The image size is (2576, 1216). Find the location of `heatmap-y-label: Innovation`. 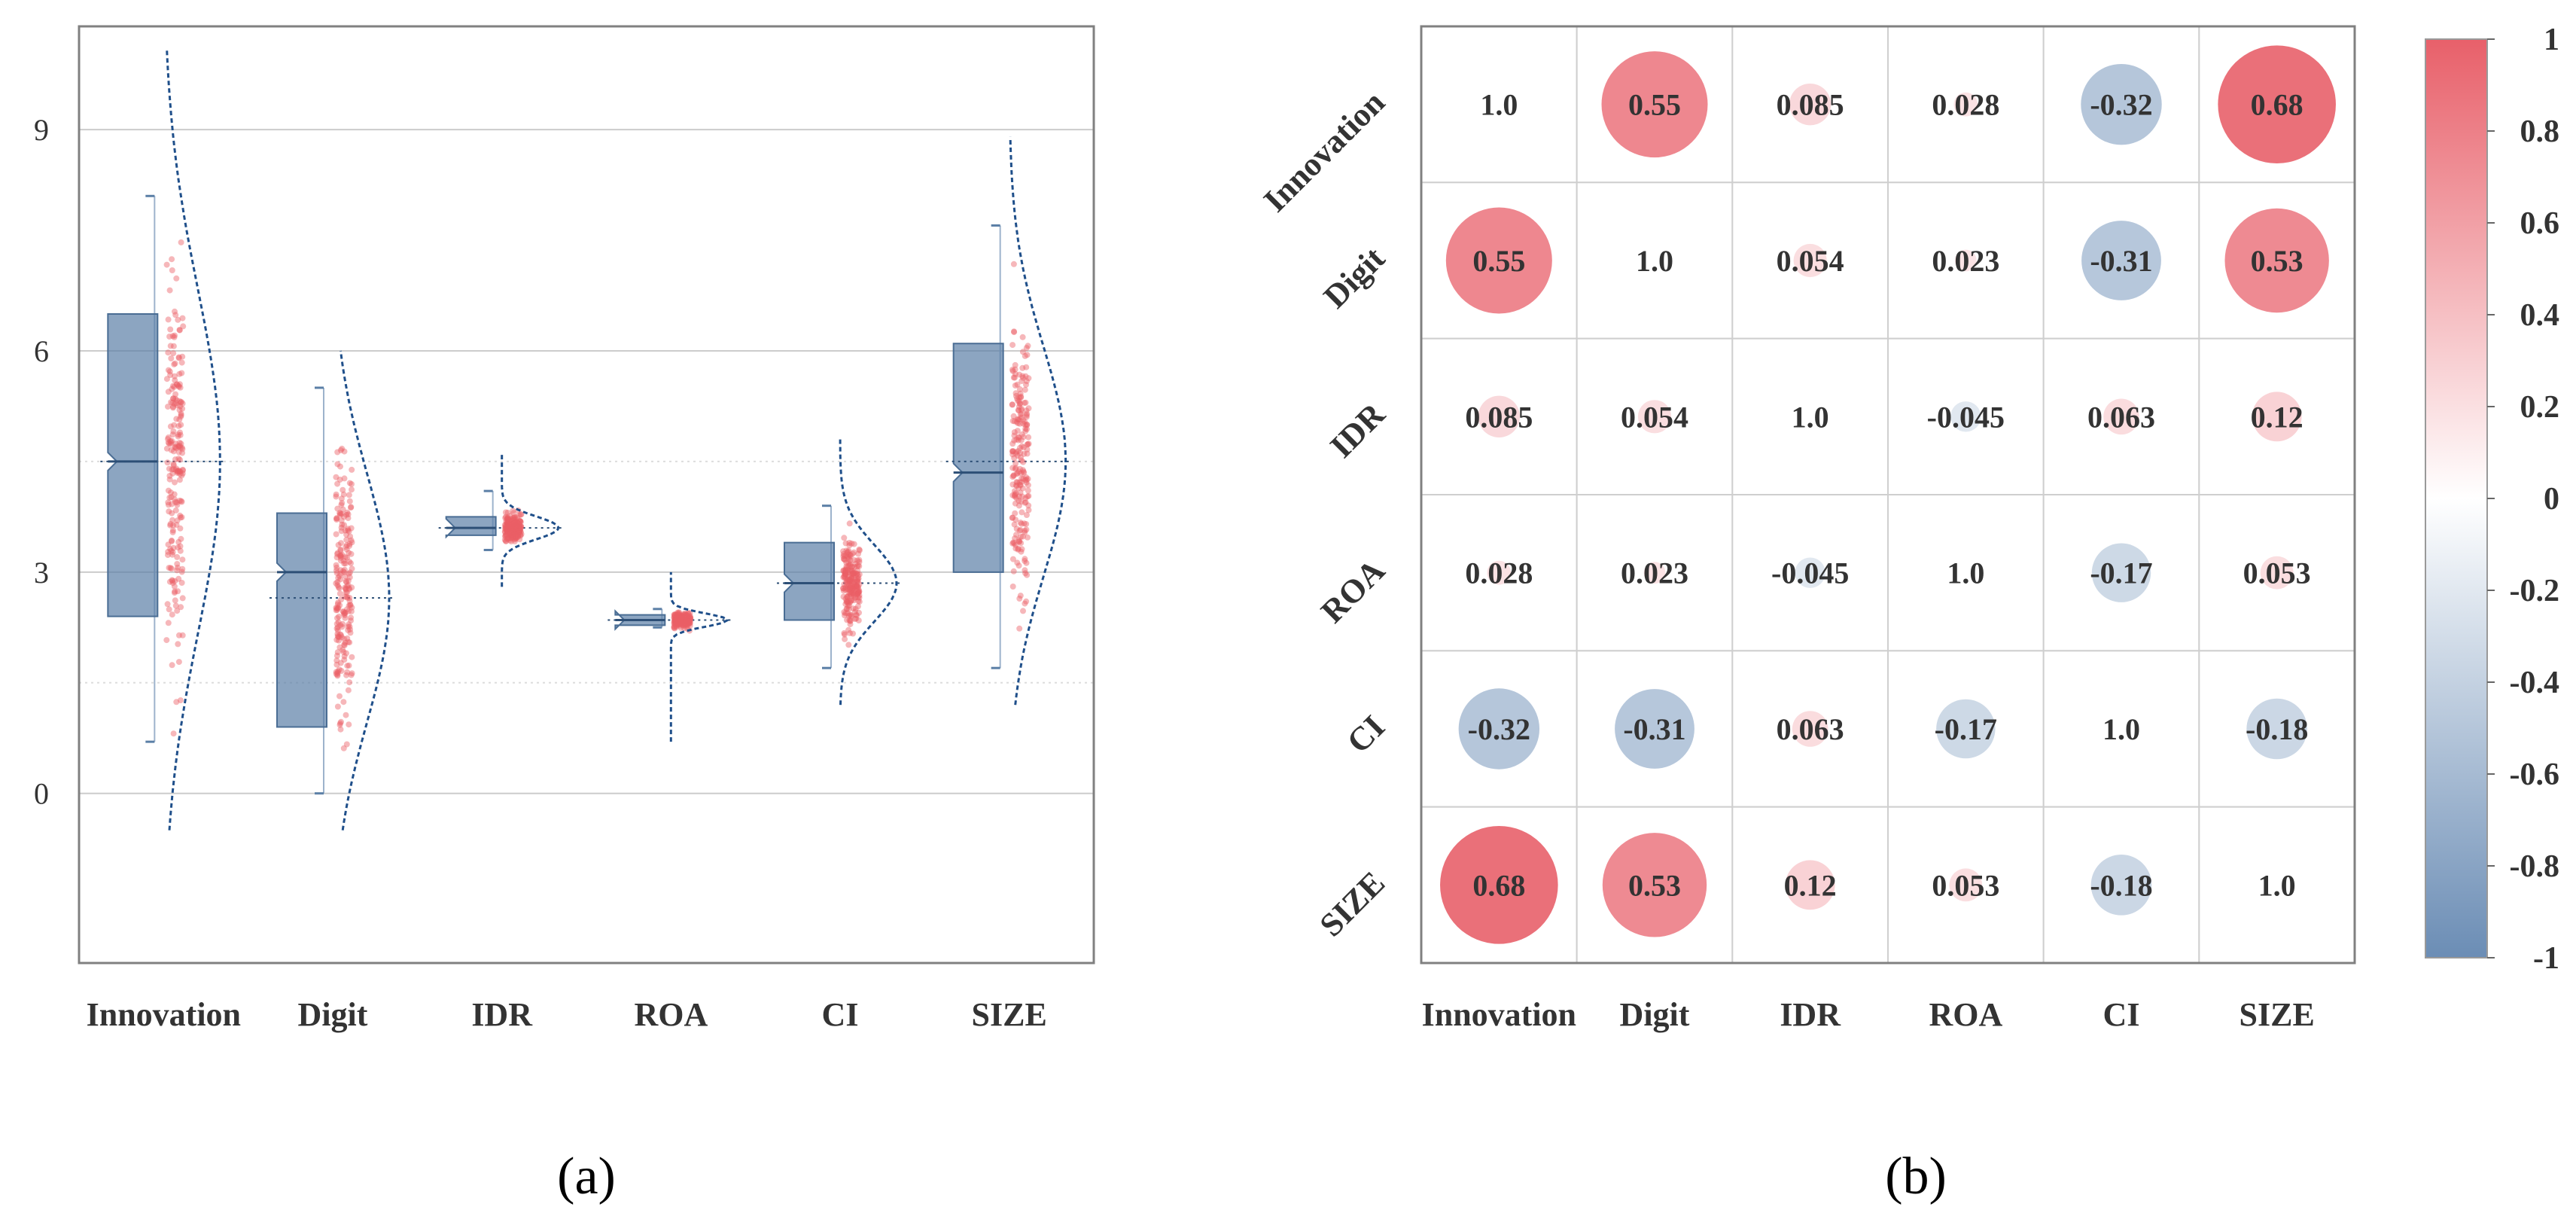

heatmap-y-label: Innovation is located at coordinates (1324, 151).